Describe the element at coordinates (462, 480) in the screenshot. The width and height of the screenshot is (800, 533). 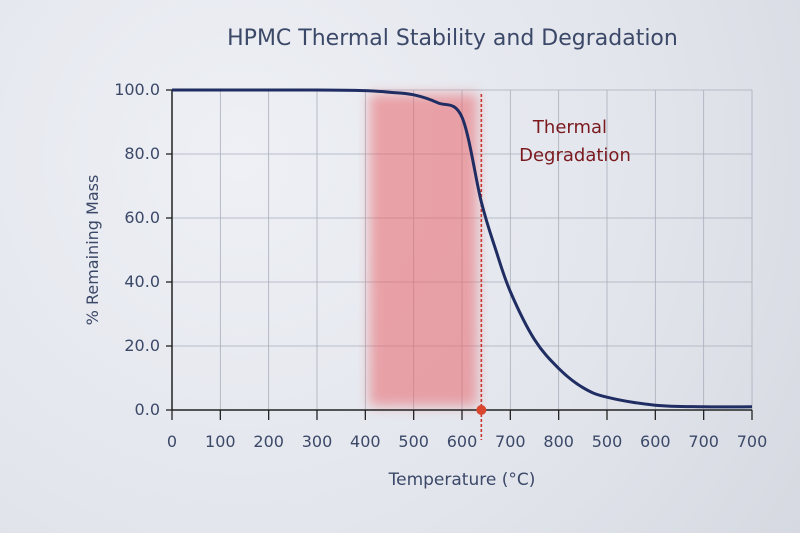
I see `x-axis-label: Temperature (°C)` at that location.